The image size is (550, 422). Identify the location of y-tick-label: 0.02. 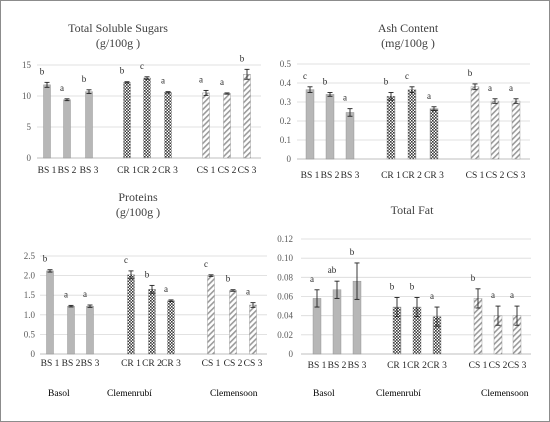
(285, 335).